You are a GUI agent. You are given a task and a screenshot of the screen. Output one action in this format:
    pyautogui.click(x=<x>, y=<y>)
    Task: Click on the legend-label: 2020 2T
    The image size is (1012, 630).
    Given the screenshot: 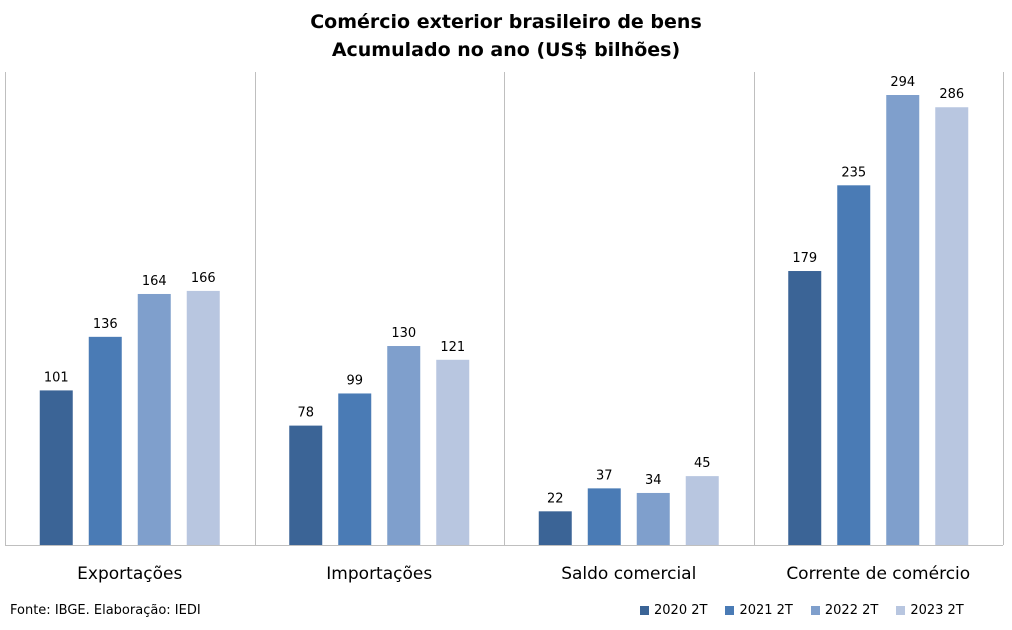 What is the action you would take?
    pyautogui.click(x=681, y=610)
    